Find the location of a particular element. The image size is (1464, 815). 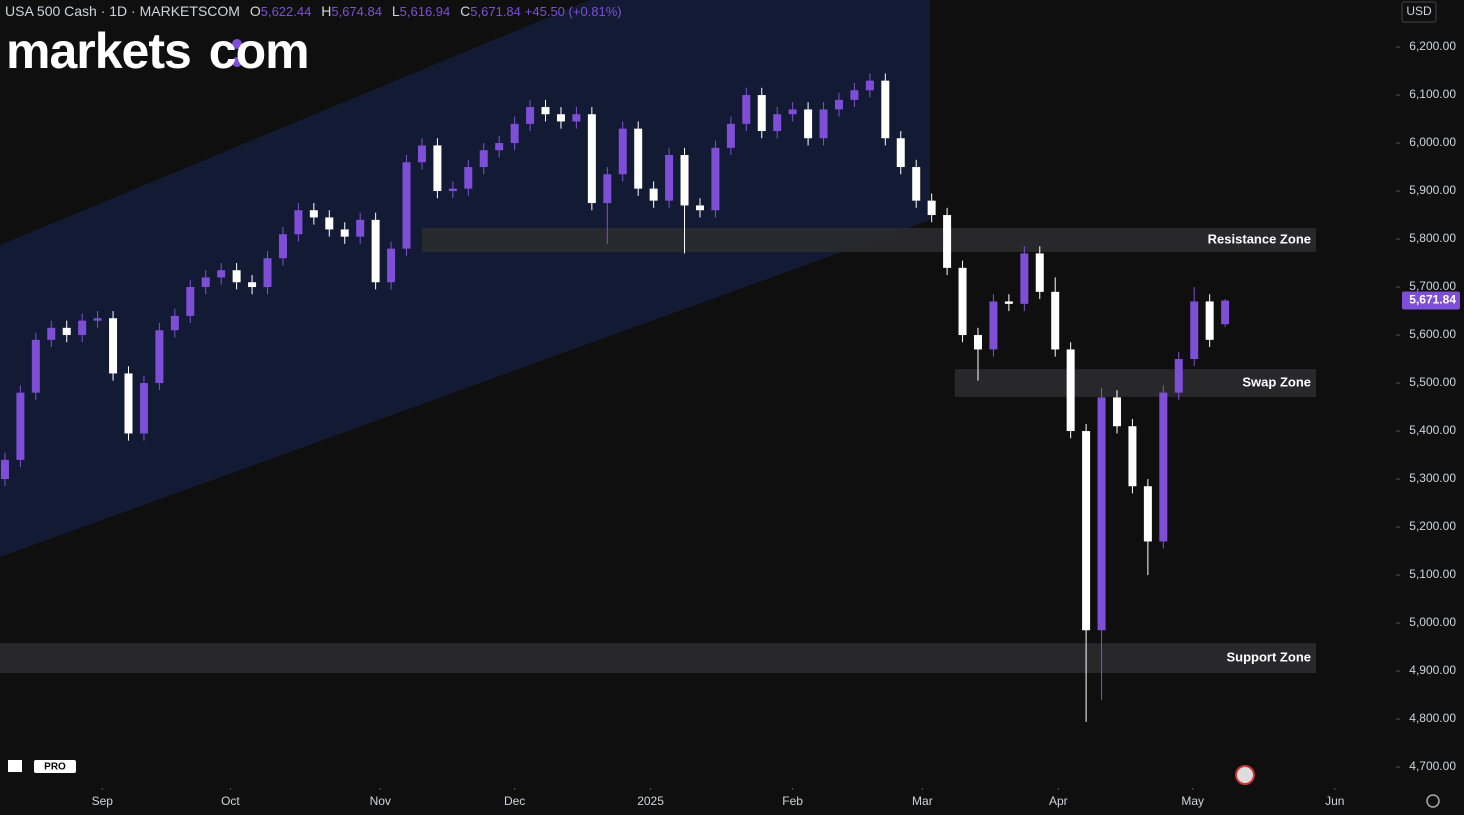

y-tick-label: 6,000.00 is located at coordinates (1432, 142).